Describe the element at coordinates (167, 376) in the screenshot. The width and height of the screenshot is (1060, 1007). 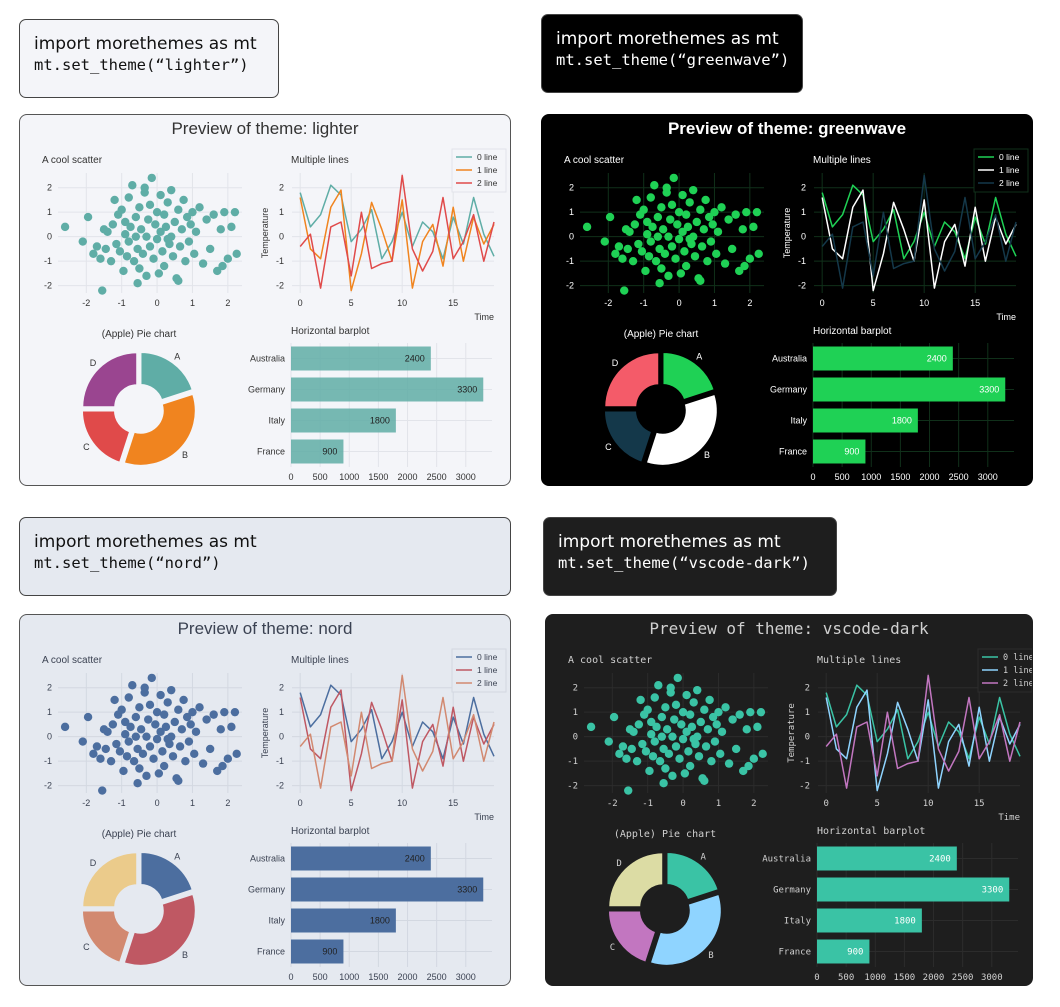
I see `pie-slice-a` at that location.